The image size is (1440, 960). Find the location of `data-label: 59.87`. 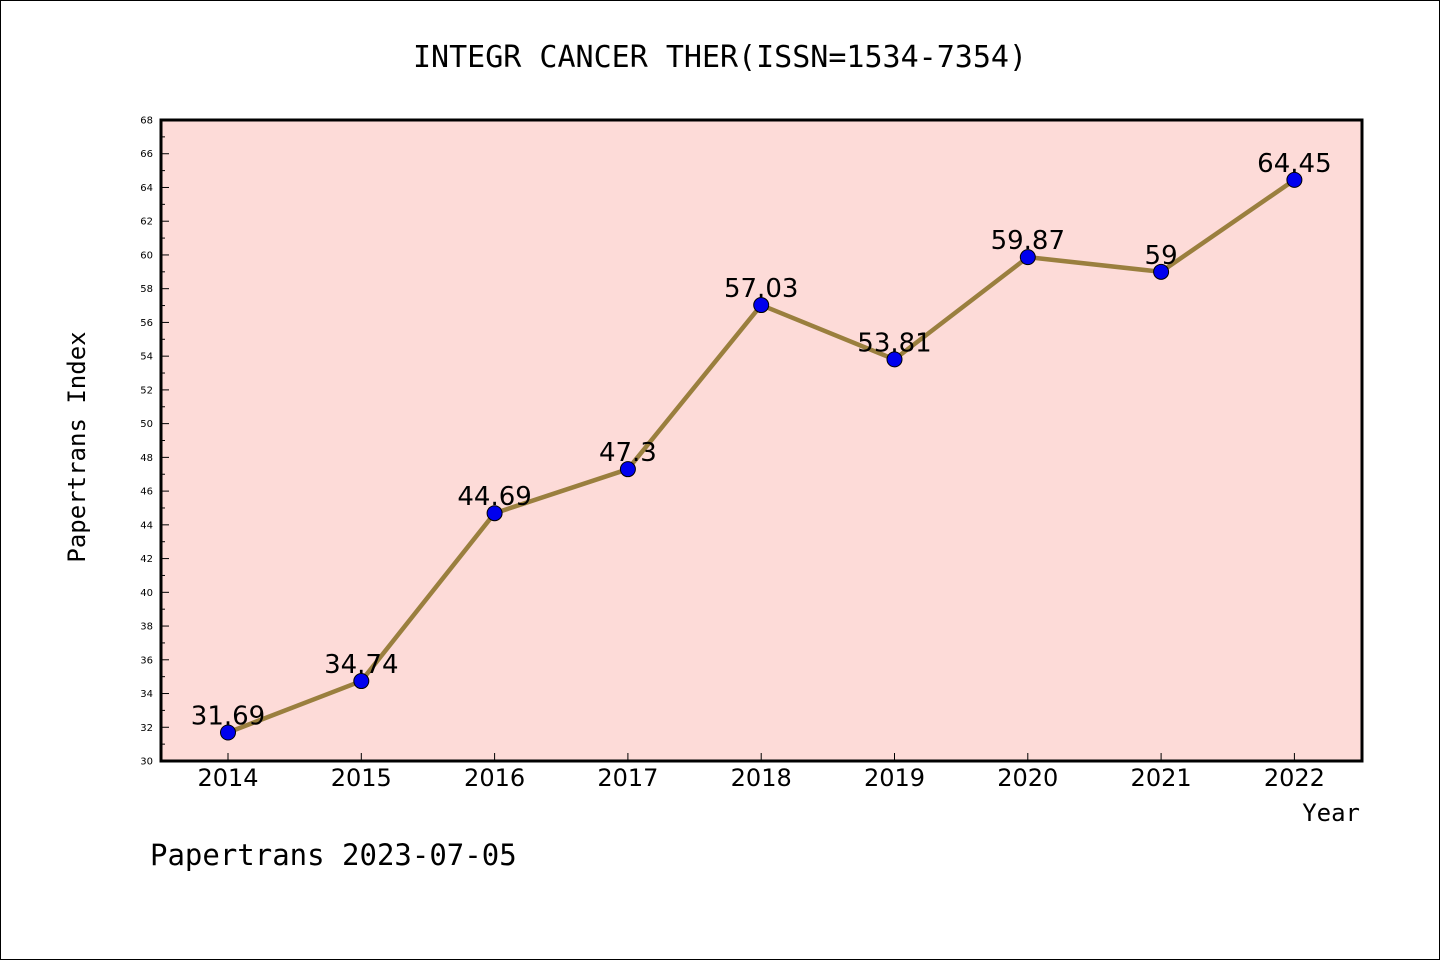

data-label: 59.87 is located at coordinates (1028, 241).